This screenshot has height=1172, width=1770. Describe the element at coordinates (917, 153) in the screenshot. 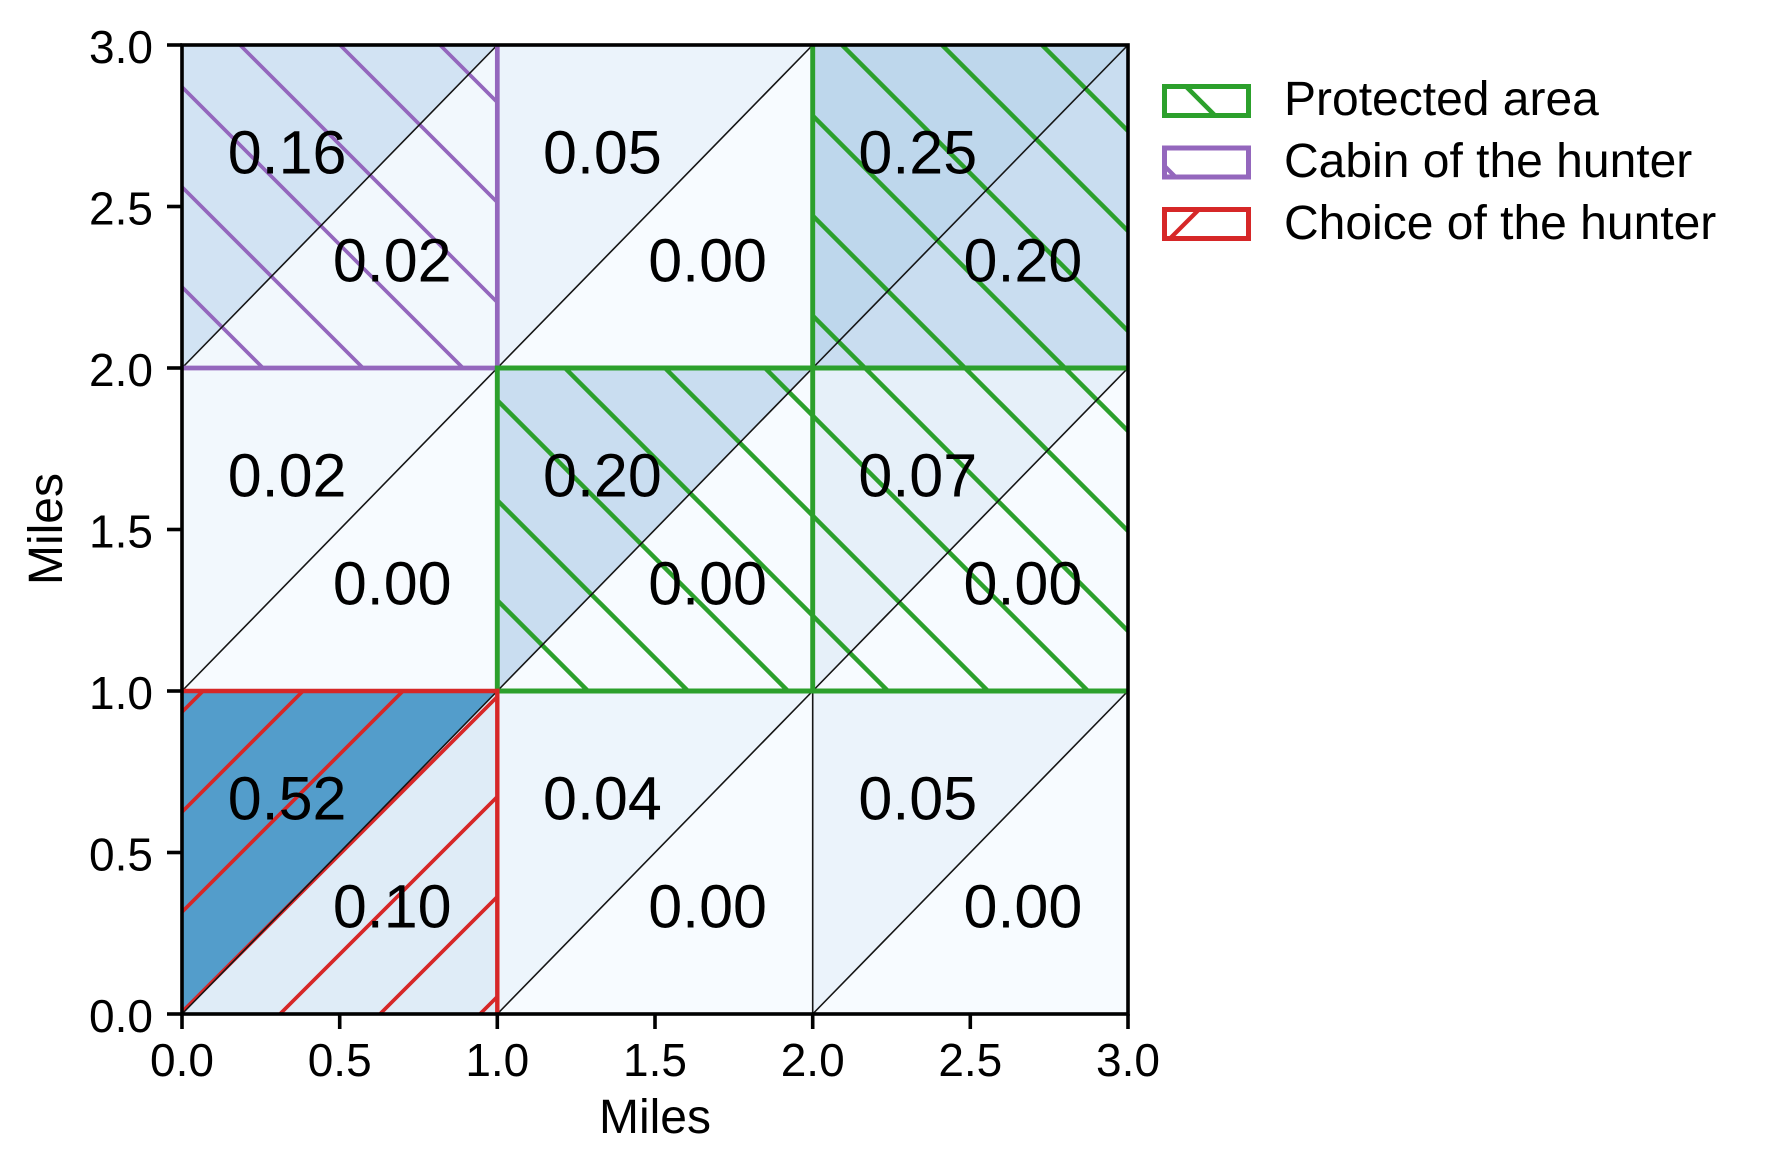

I see `svg-text: 0.25` at that location.